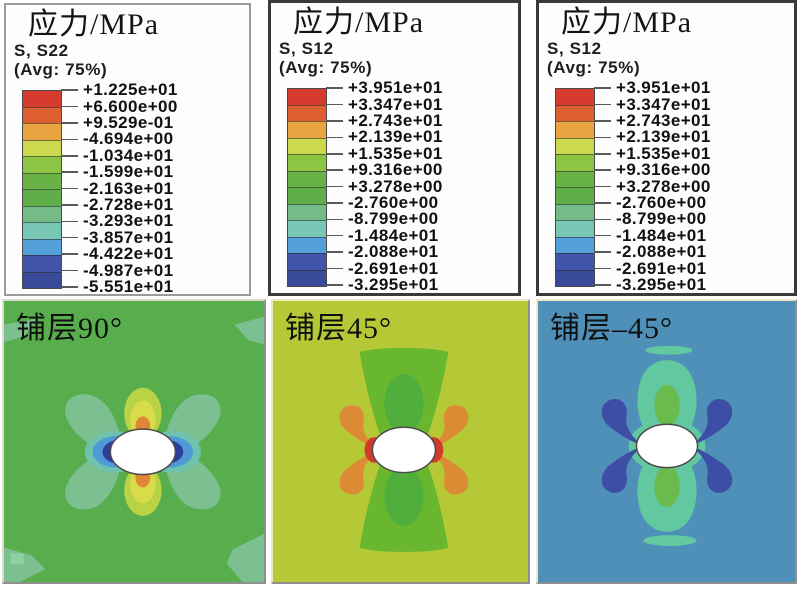 The width and height of the screenshot is (800, 589). I want to click on tick-value: -4.694e+00, so click(128, 139).